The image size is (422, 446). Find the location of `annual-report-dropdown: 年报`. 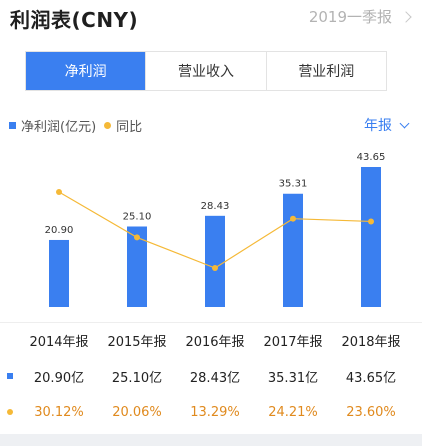

annual-report-dropdown: 年报 is located at coordinates (387, 125).